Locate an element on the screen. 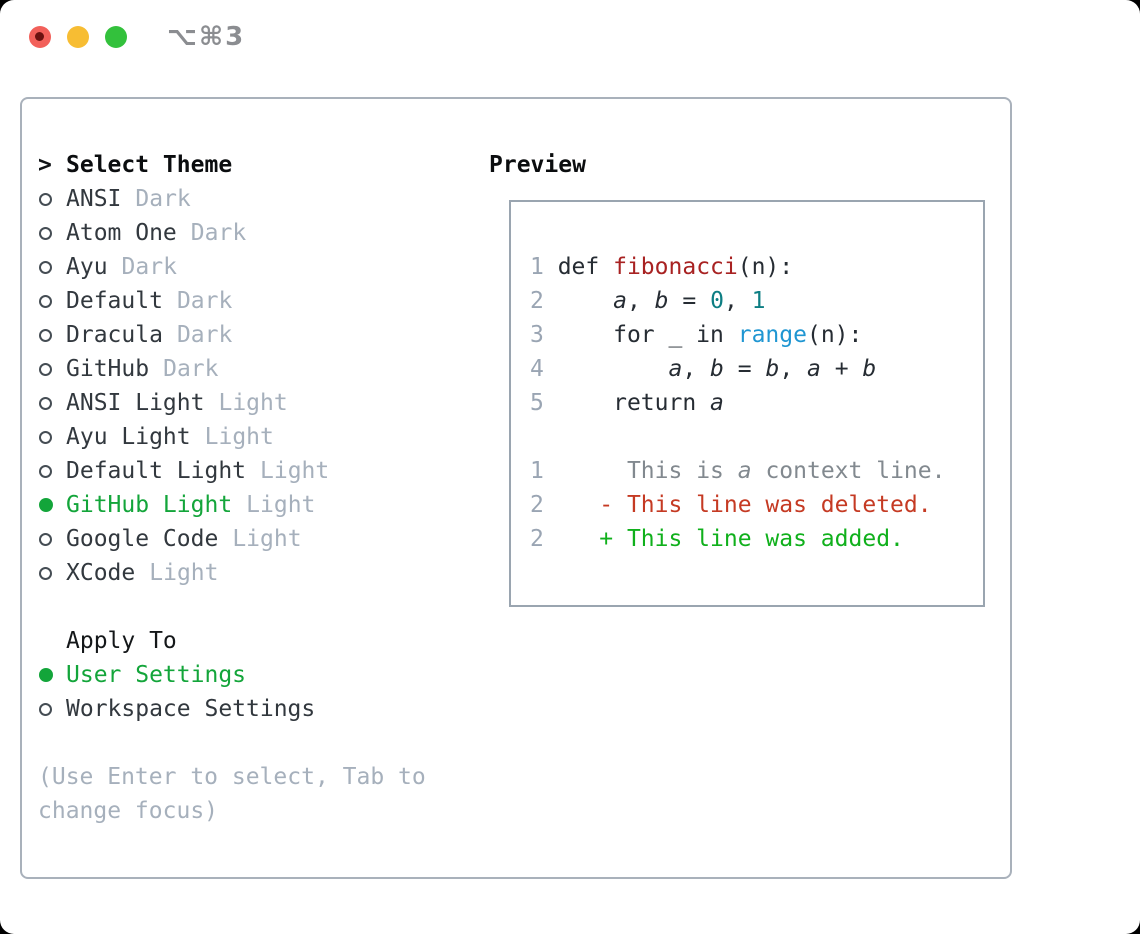 This screenshot has width=1140, height=934. theme-name: GitHub Light is located at coordinates (149, 505).